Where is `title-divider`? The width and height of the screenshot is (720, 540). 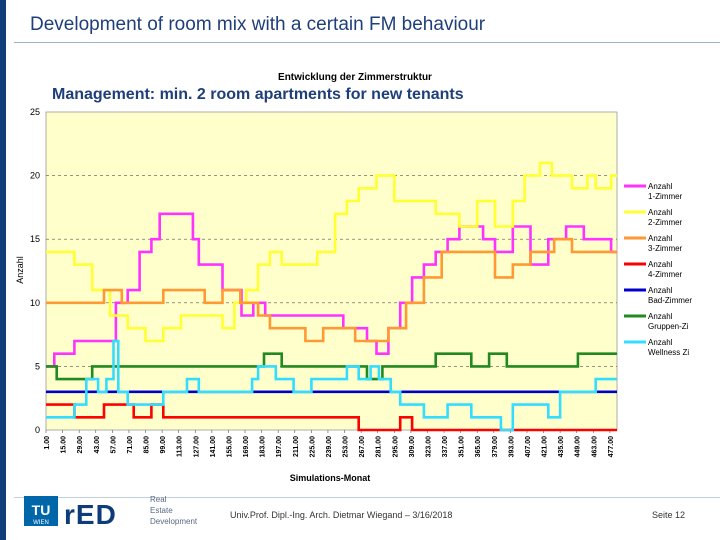
title-divider is located at coordinates (367, 42).